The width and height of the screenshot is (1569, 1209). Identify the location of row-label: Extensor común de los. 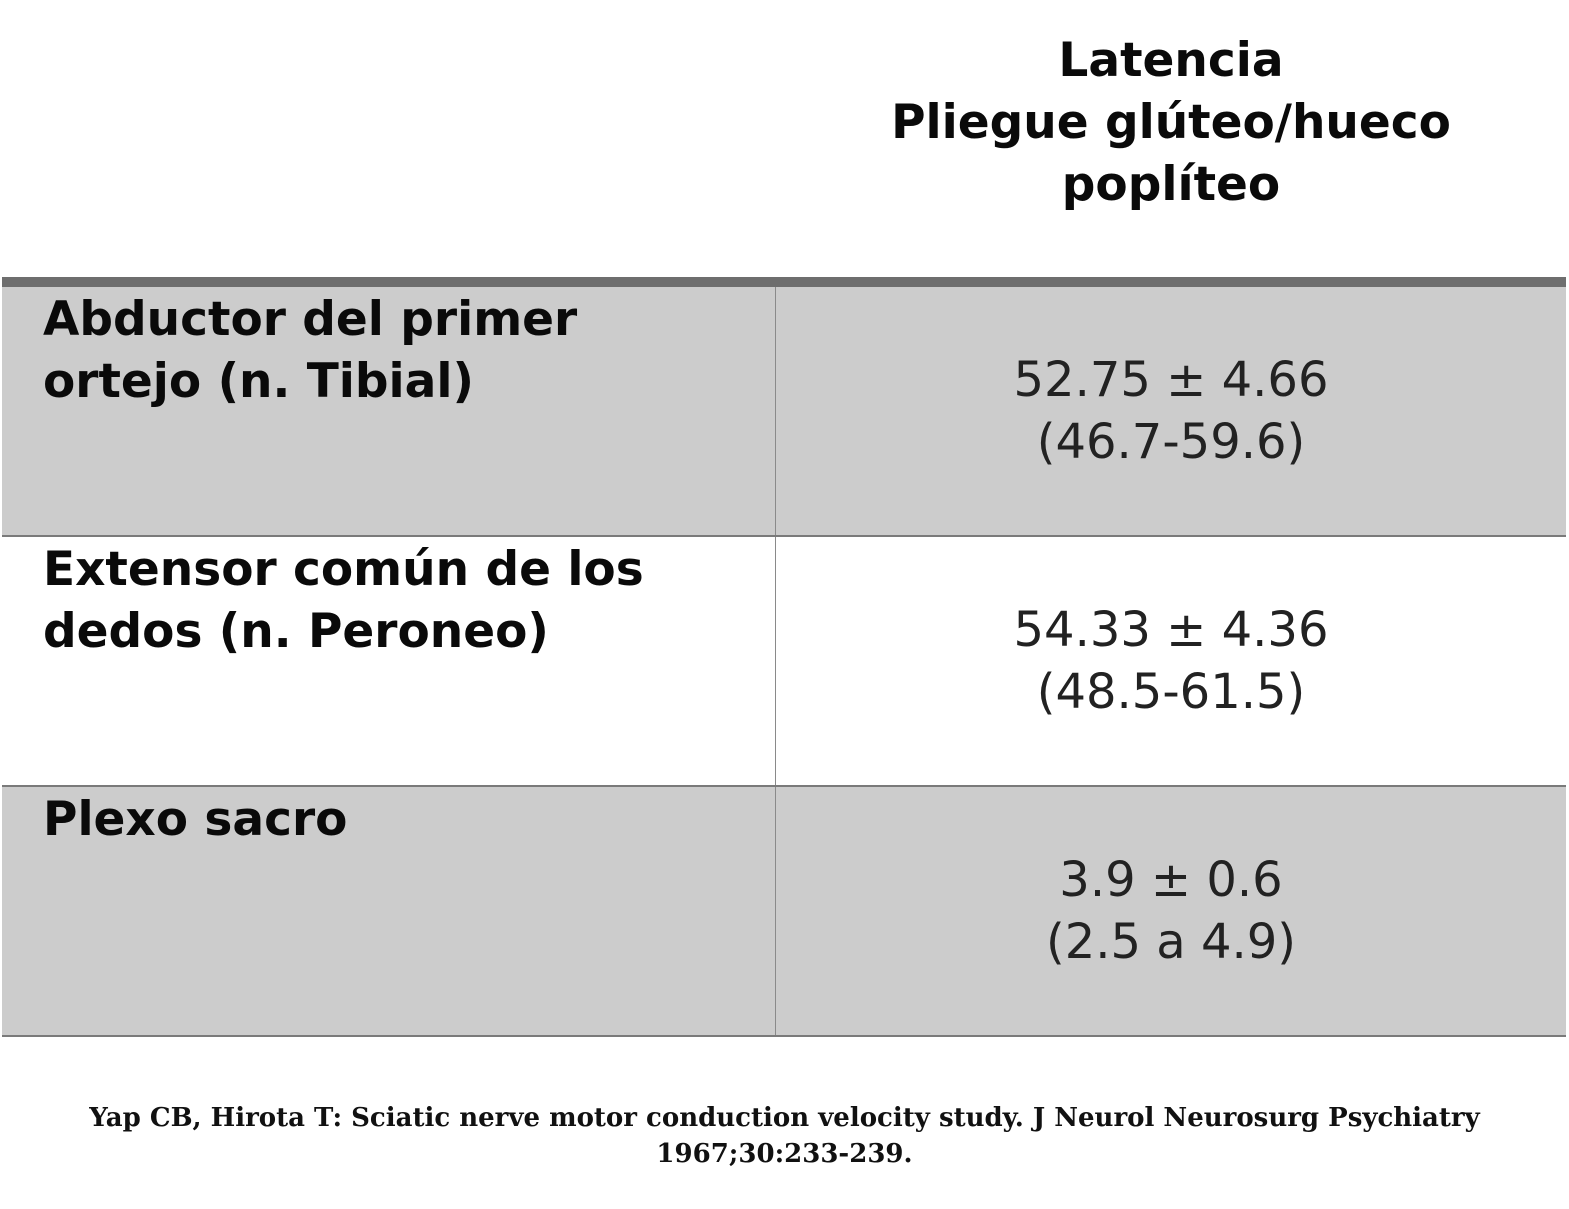
(343, 569).